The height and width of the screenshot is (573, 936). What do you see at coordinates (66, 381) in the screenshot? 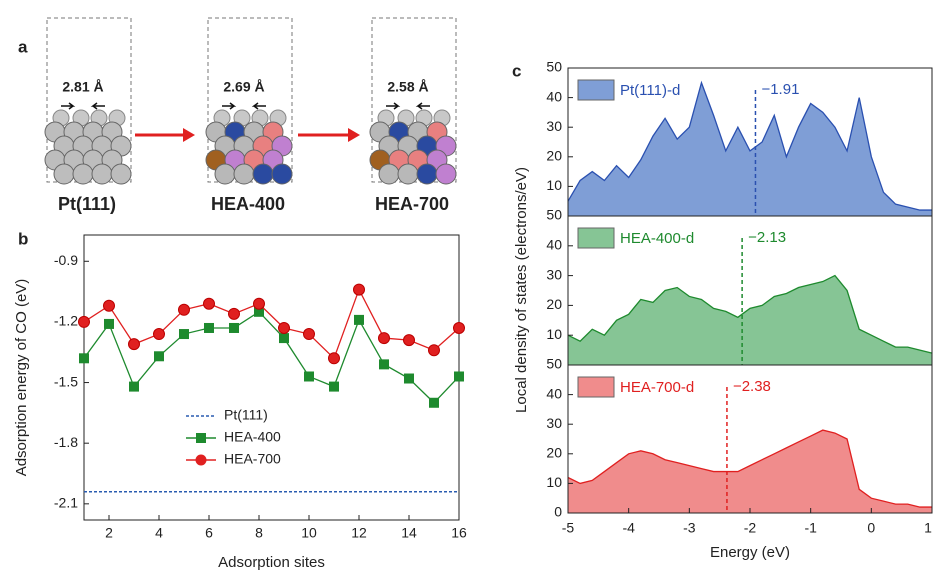
I see `y-tick-label: -1.5` at bounding box center [66, 381].